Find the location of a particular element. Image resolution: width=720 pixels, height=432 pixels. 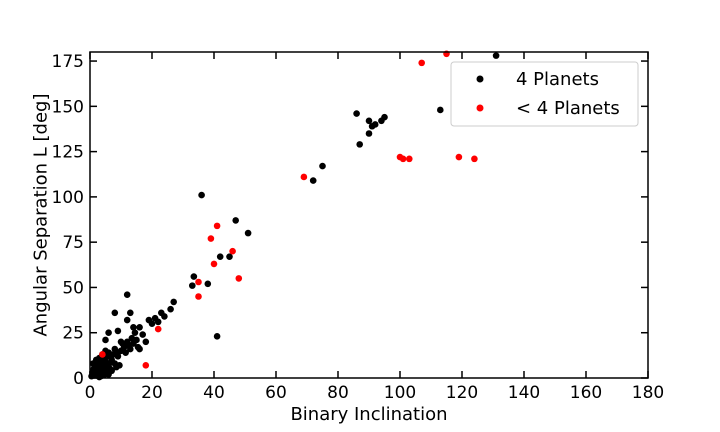

legend-box is located at coordinates (544, 94).